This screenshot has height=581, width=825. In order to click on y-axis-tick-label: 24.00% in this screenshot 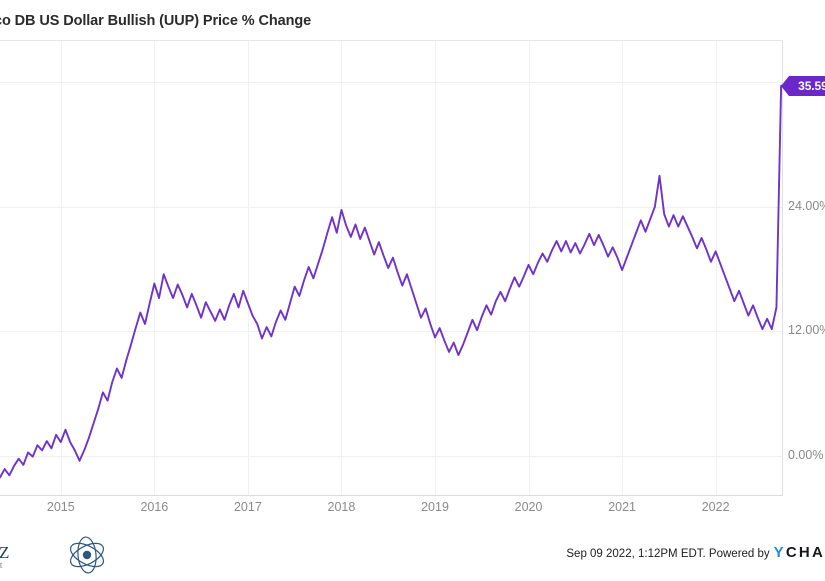, I will do `click(806, 205)`.